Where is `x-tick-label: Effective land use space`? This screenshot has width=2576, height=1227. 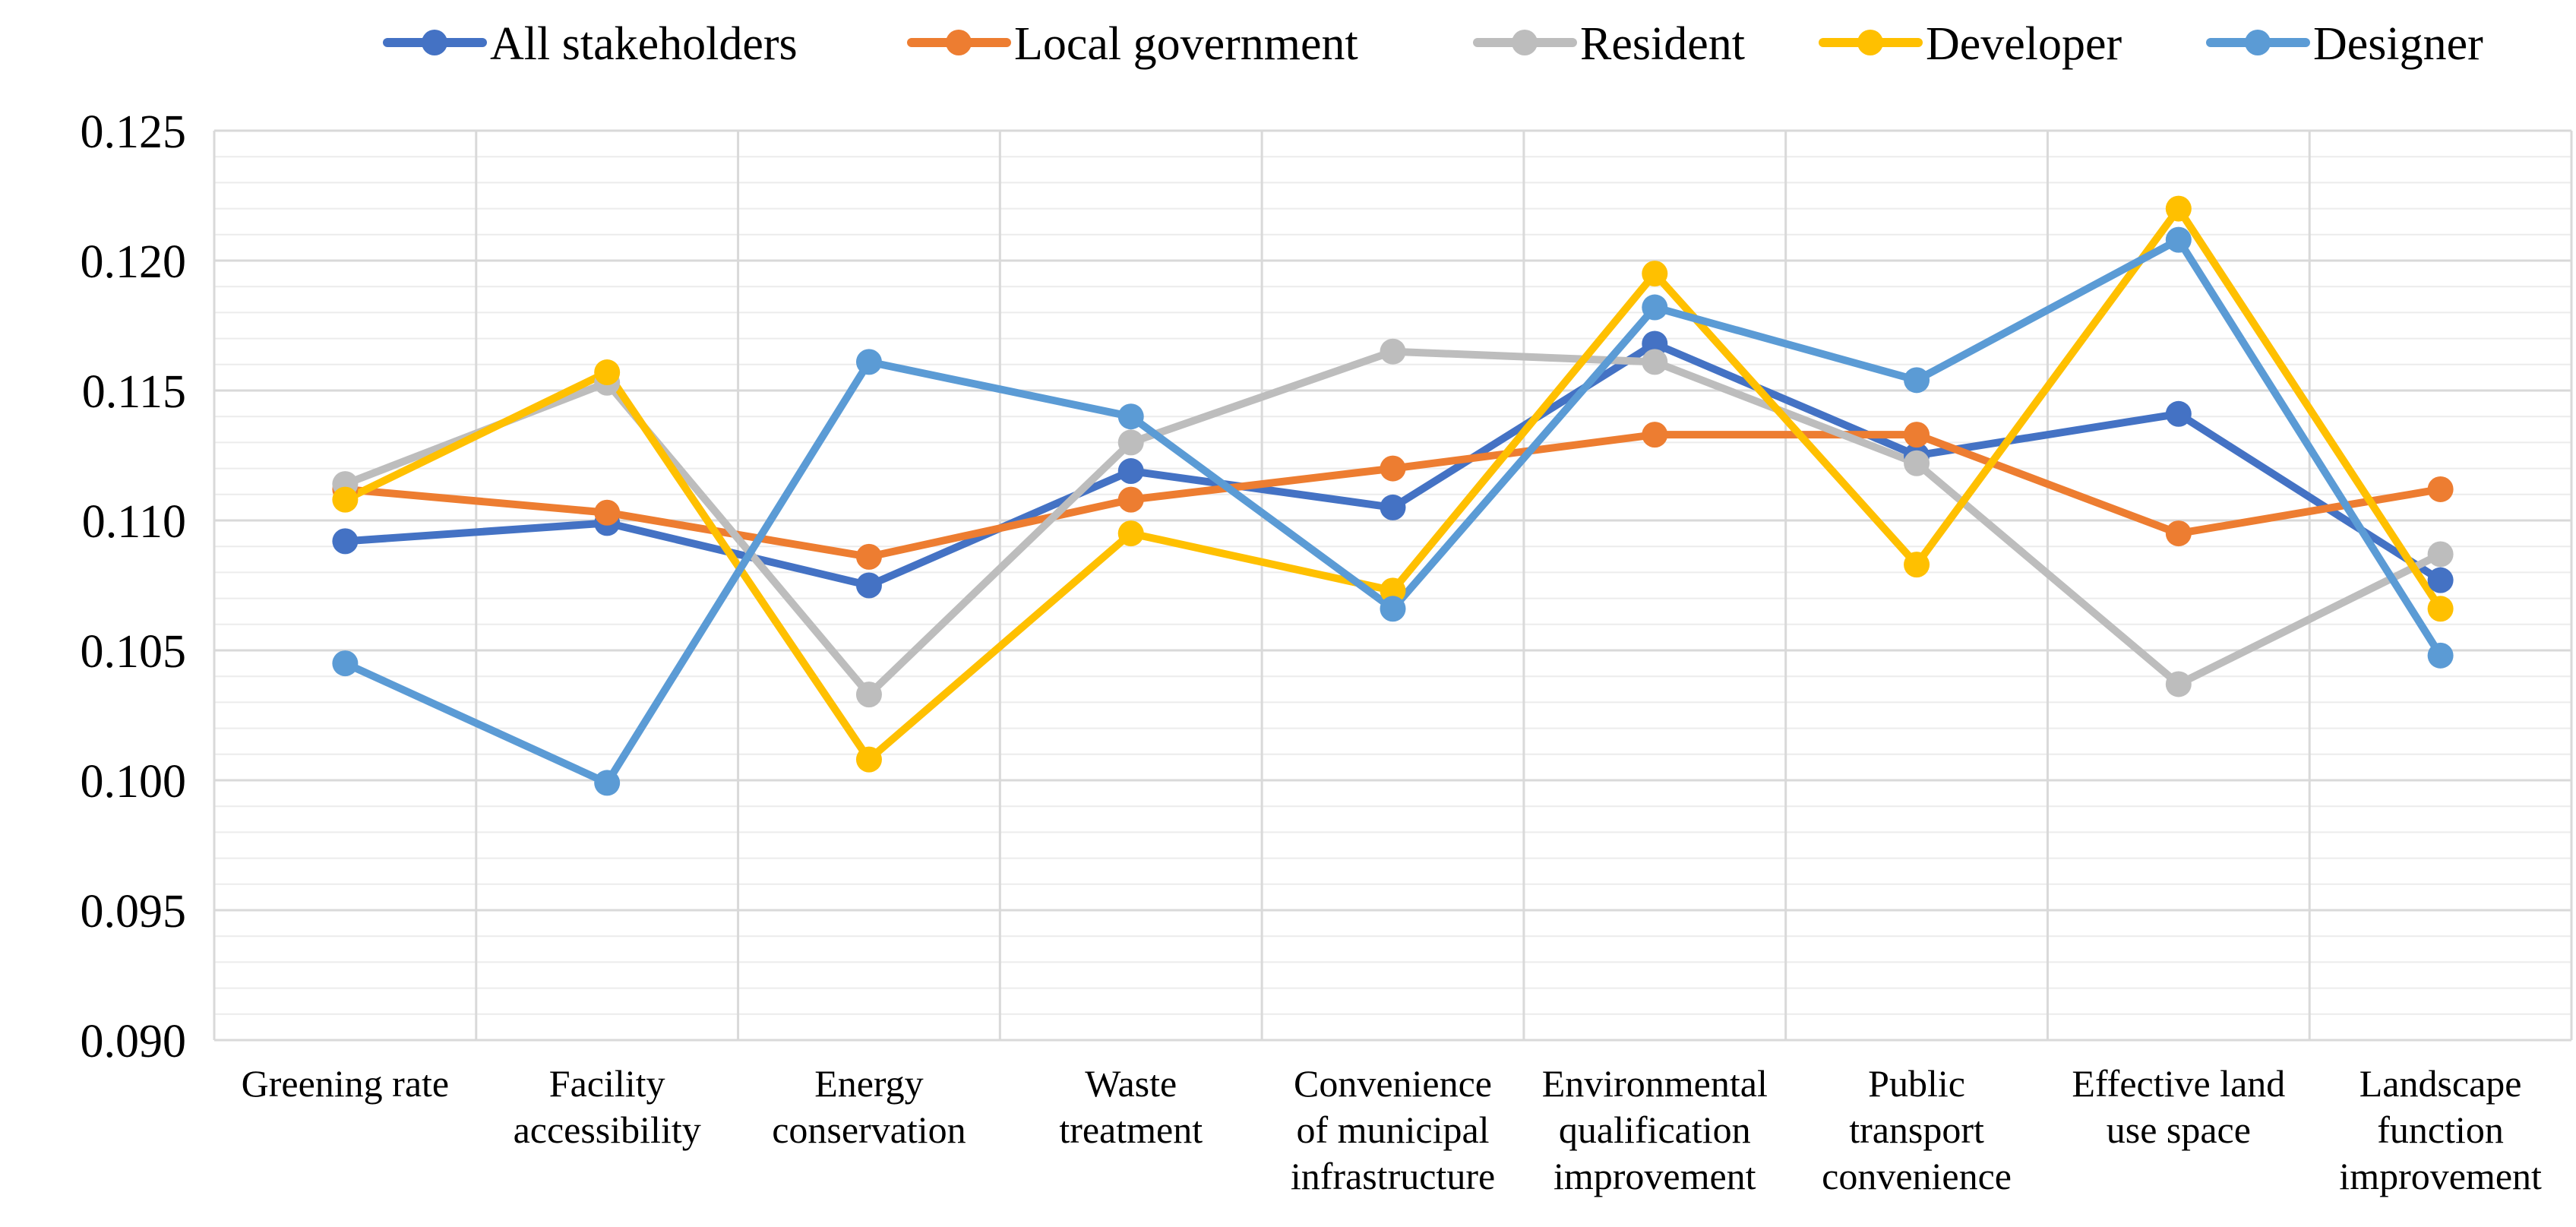
x-tick-label: Effective land use space is located at coordinates (2178, 1106).